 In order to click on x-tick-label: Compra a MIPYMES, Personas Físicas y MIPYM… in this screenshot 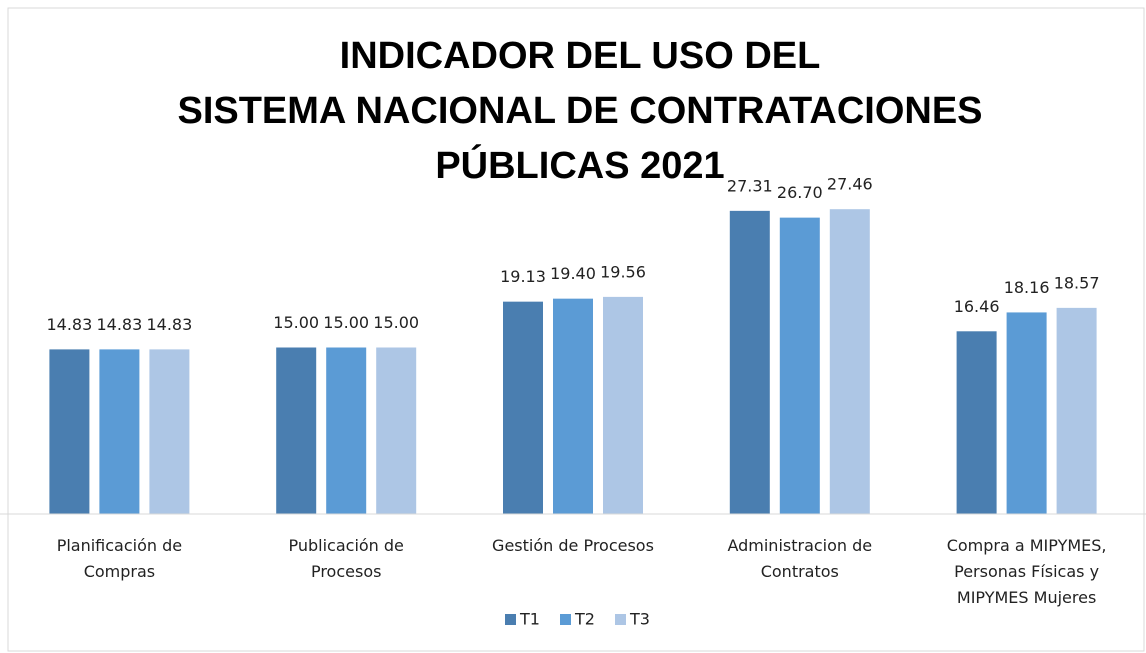, I will do `click(1027, 571)`.